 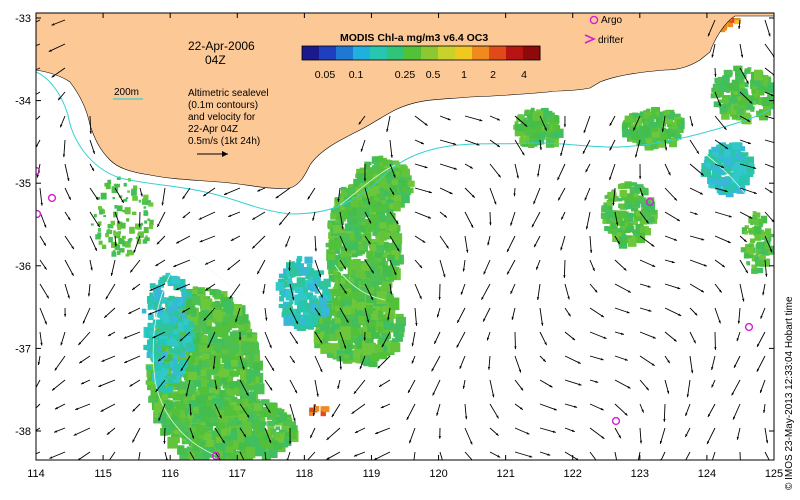 What do you see at coordinates (23, 184) in the screenshot?
I see `y-tick-label: -35` at bounding box center [23, 184].